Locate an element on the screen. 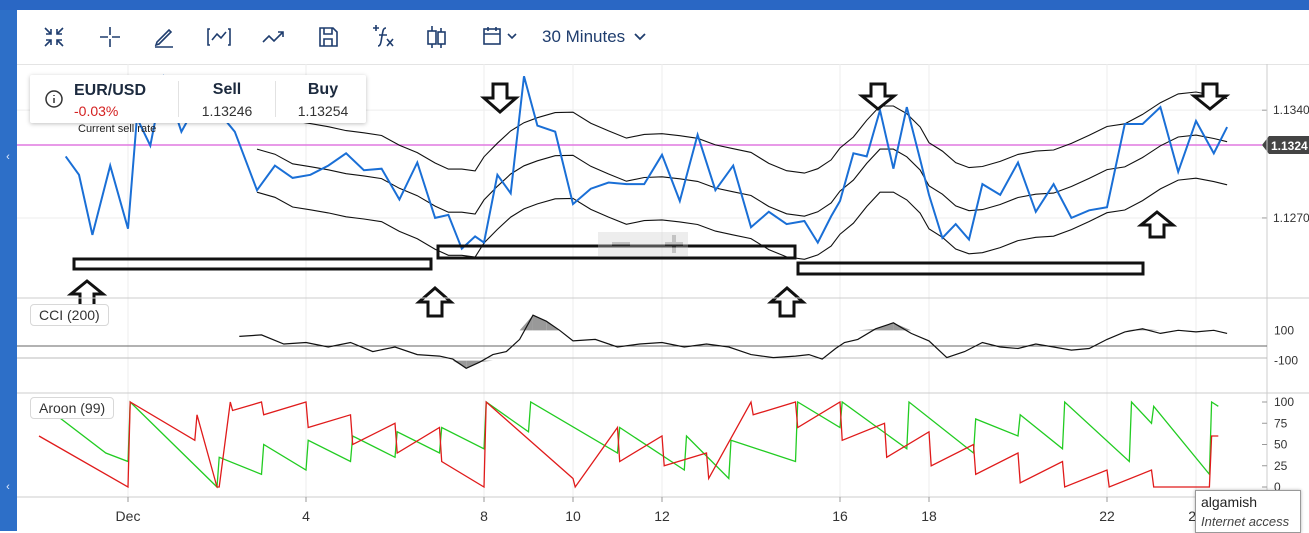 The height and width of the screenshot is (533, 1309). cci-fill is located at coordinates (806, 342).